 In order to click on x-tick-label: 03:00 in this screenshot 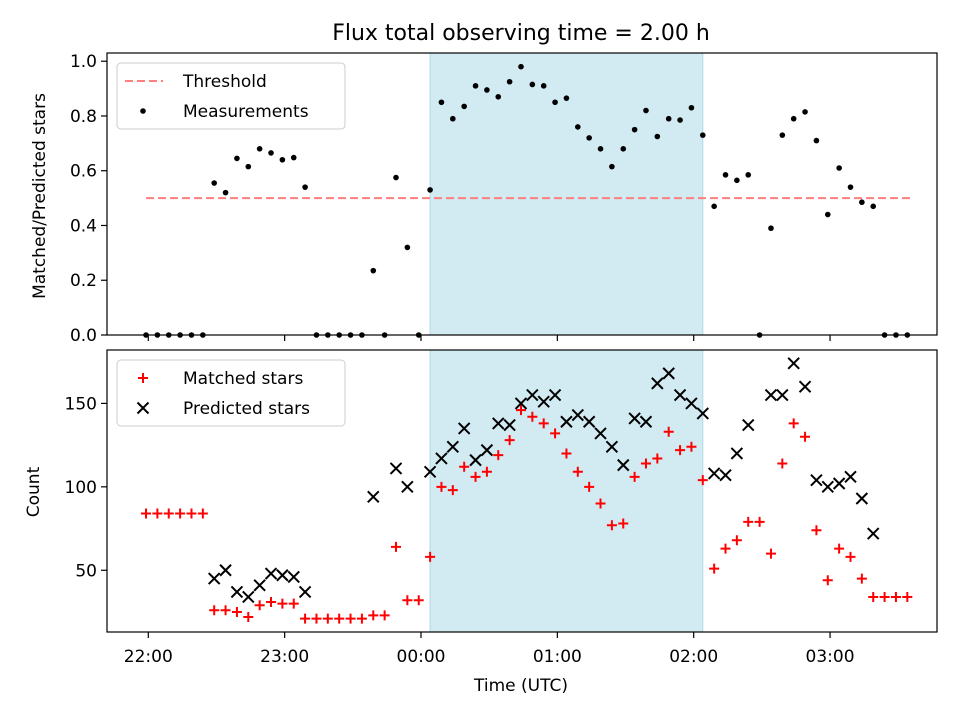, I will do `click(830, 657)`.